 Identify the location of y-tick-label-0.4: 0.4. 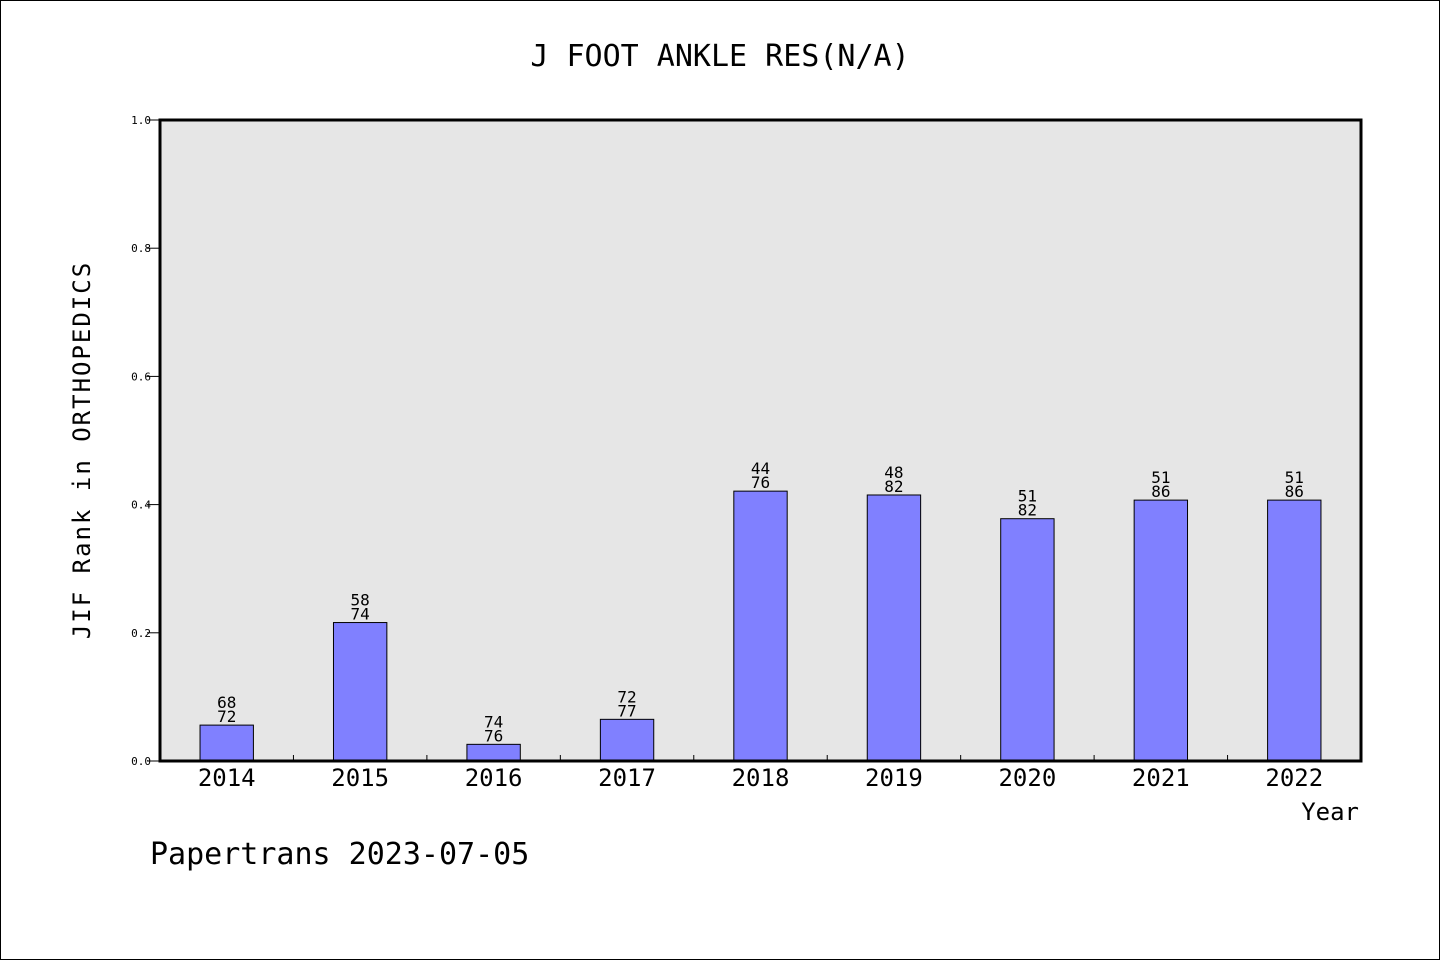
(141, 505).